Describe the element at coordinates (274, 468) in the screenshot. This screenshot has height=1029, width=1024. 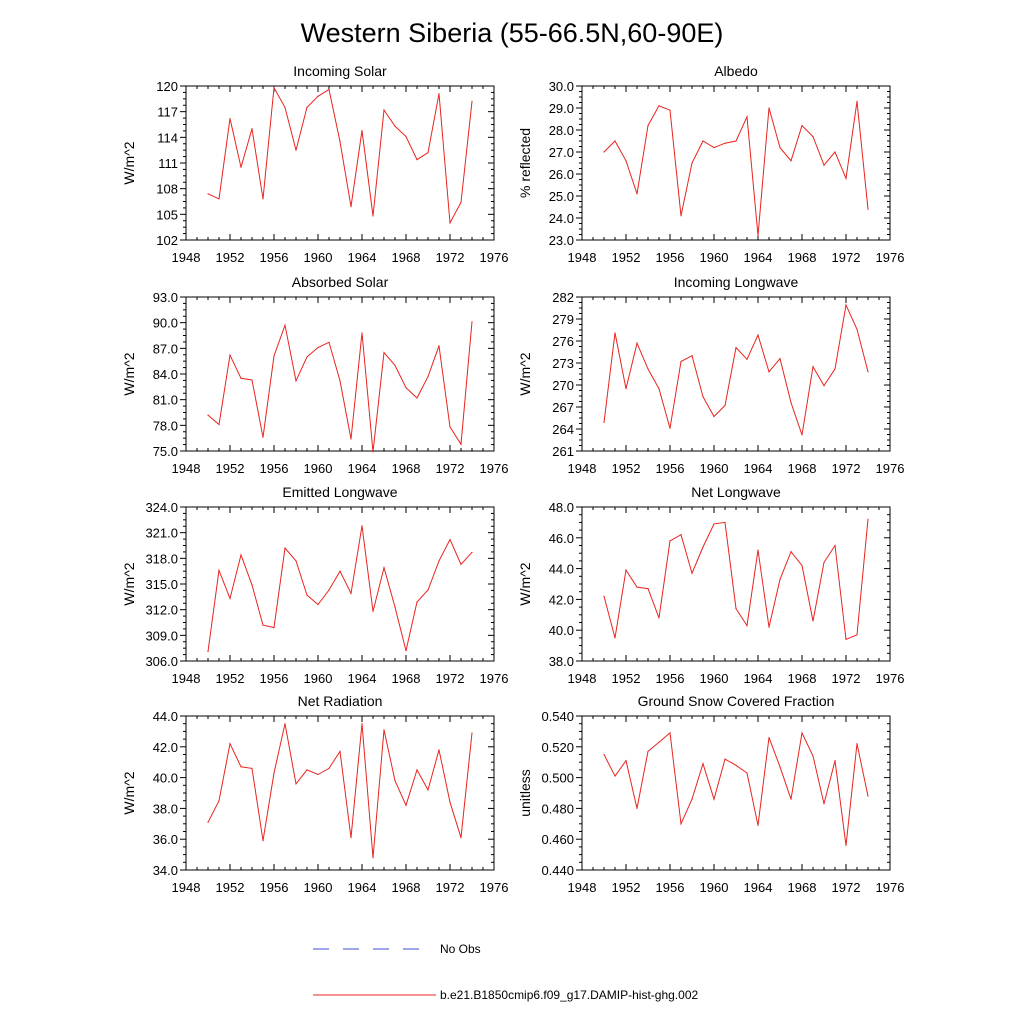
I see `x-tick-label: 1956` at that location.